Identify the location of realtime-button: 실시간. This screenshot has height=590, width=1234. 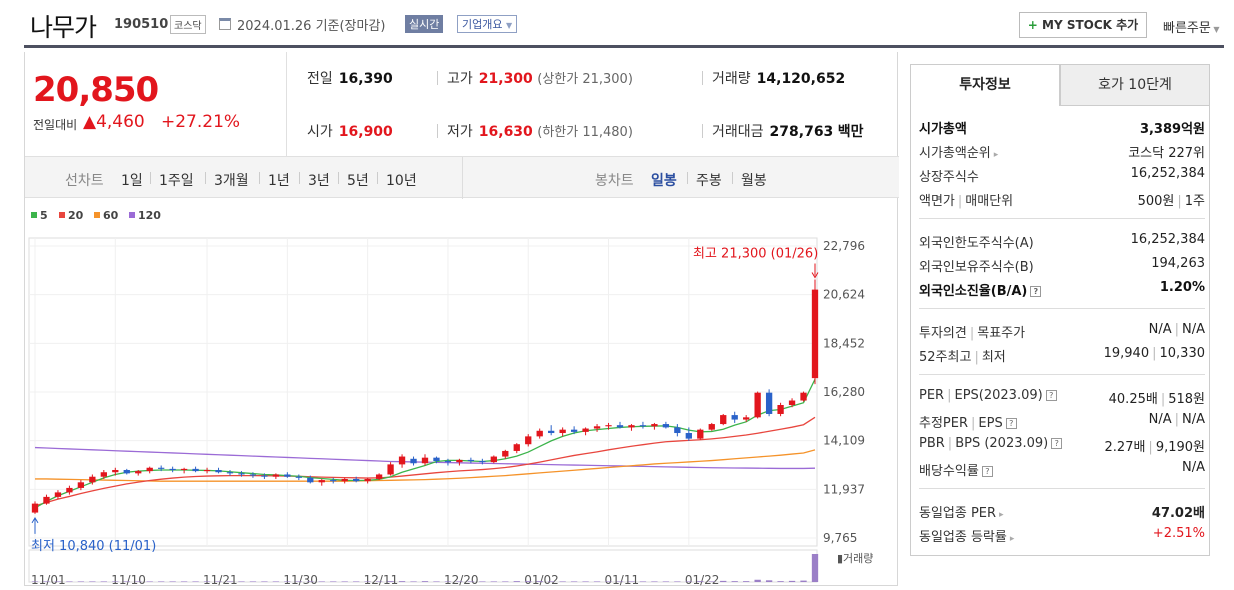
(424, 24).